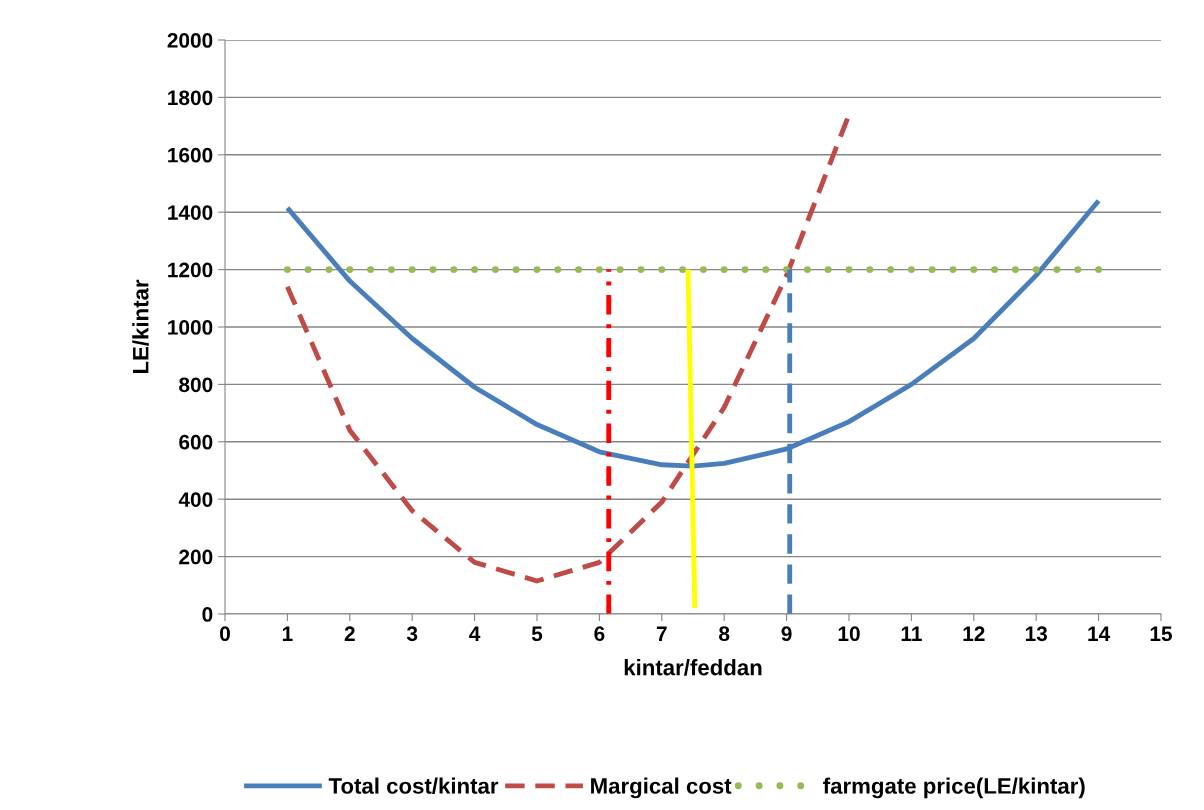  I want to click on x-tick-label: 9, so click(786, 634).